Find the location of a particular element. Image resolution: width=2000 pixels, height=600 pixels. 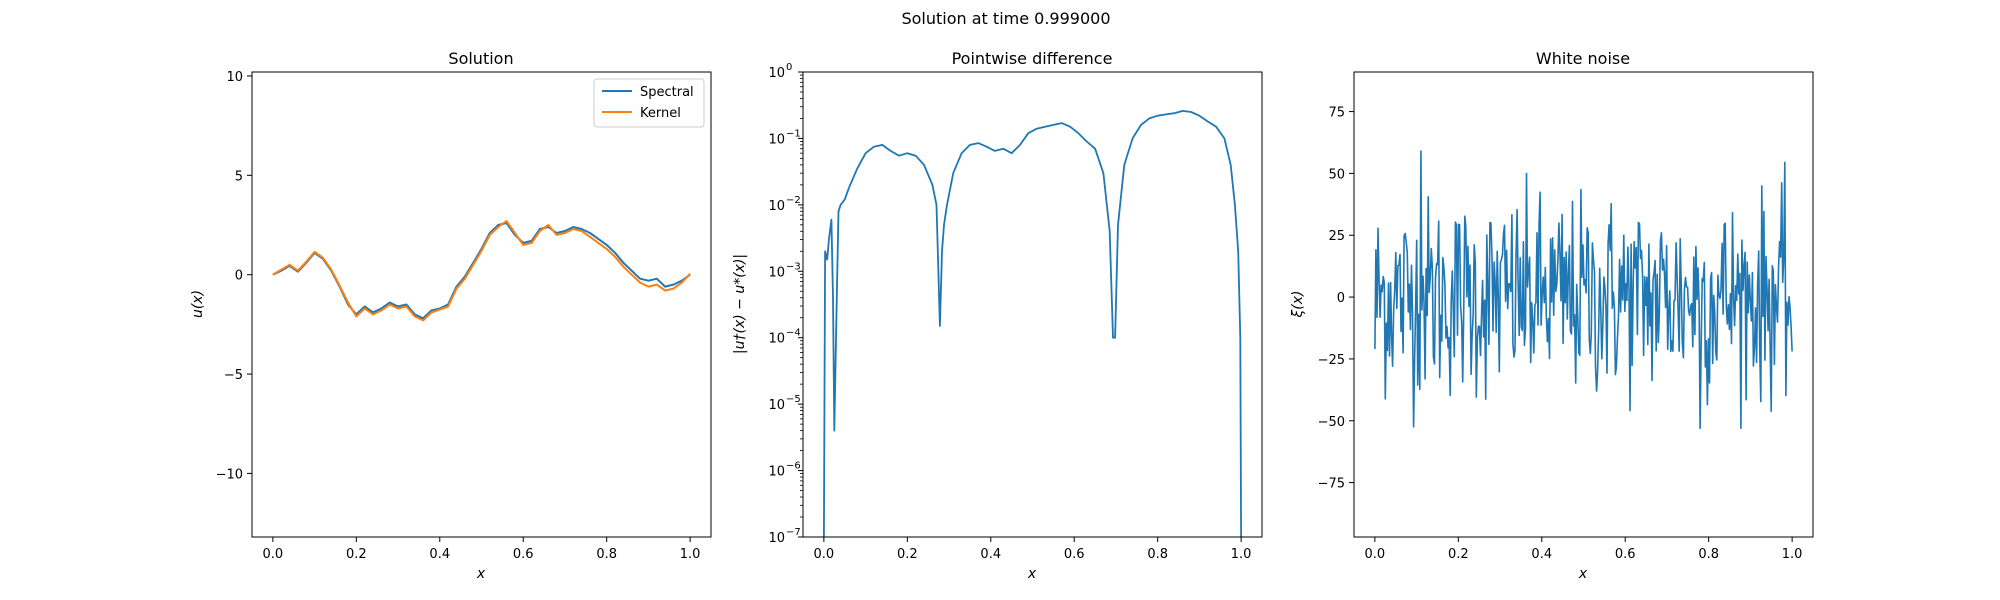

y-tick-label: 25 is located at coordinates (1336, 236).